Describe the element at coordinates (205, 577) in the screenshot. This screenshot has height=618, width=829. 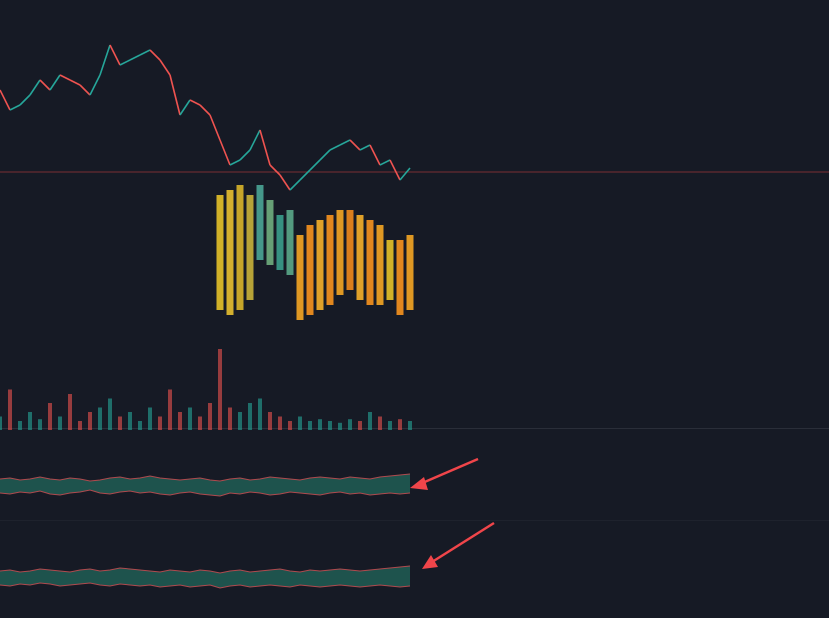
I see `band-fill` at that location.